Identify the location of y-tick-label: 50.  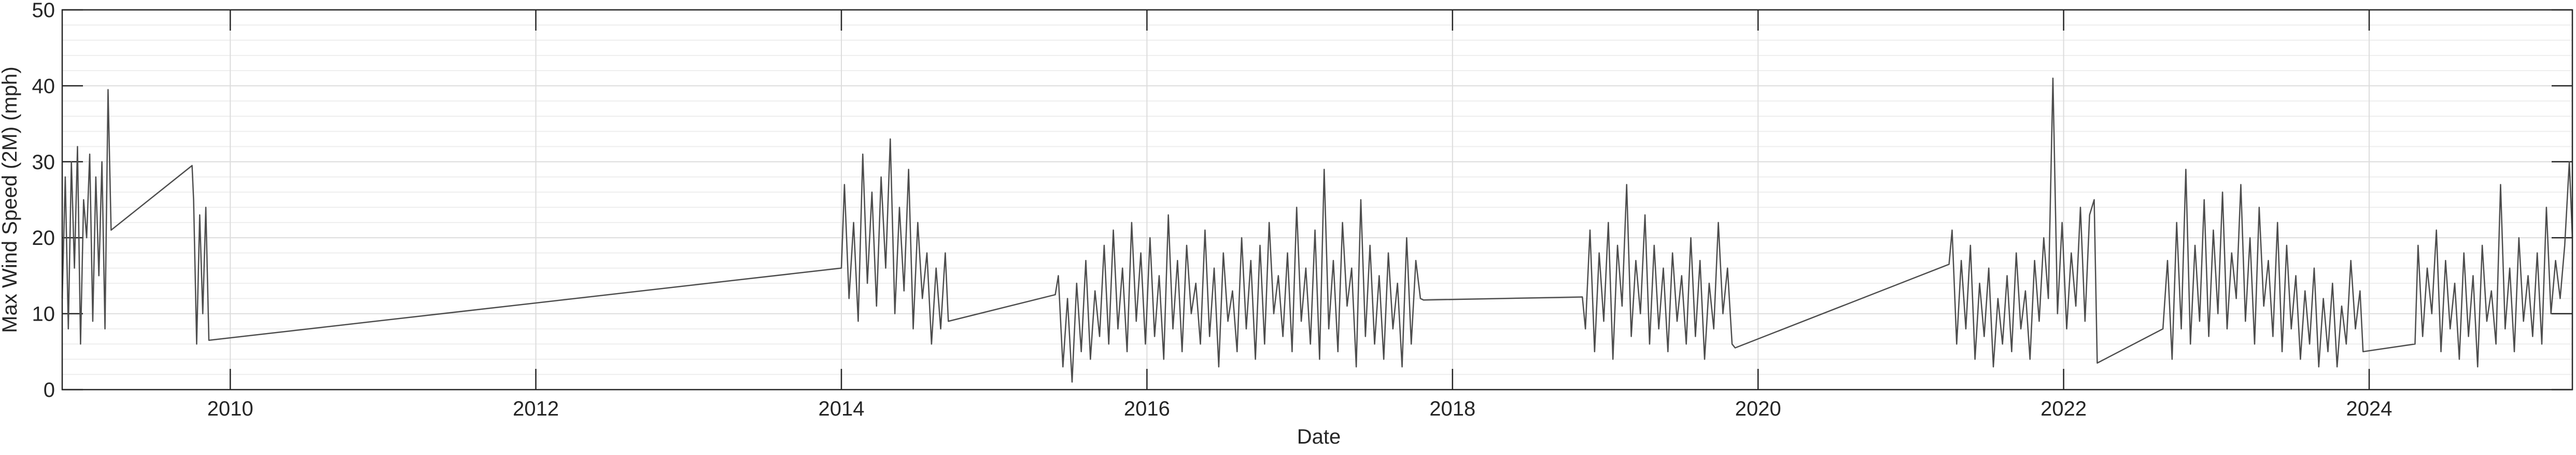
(43, 11).